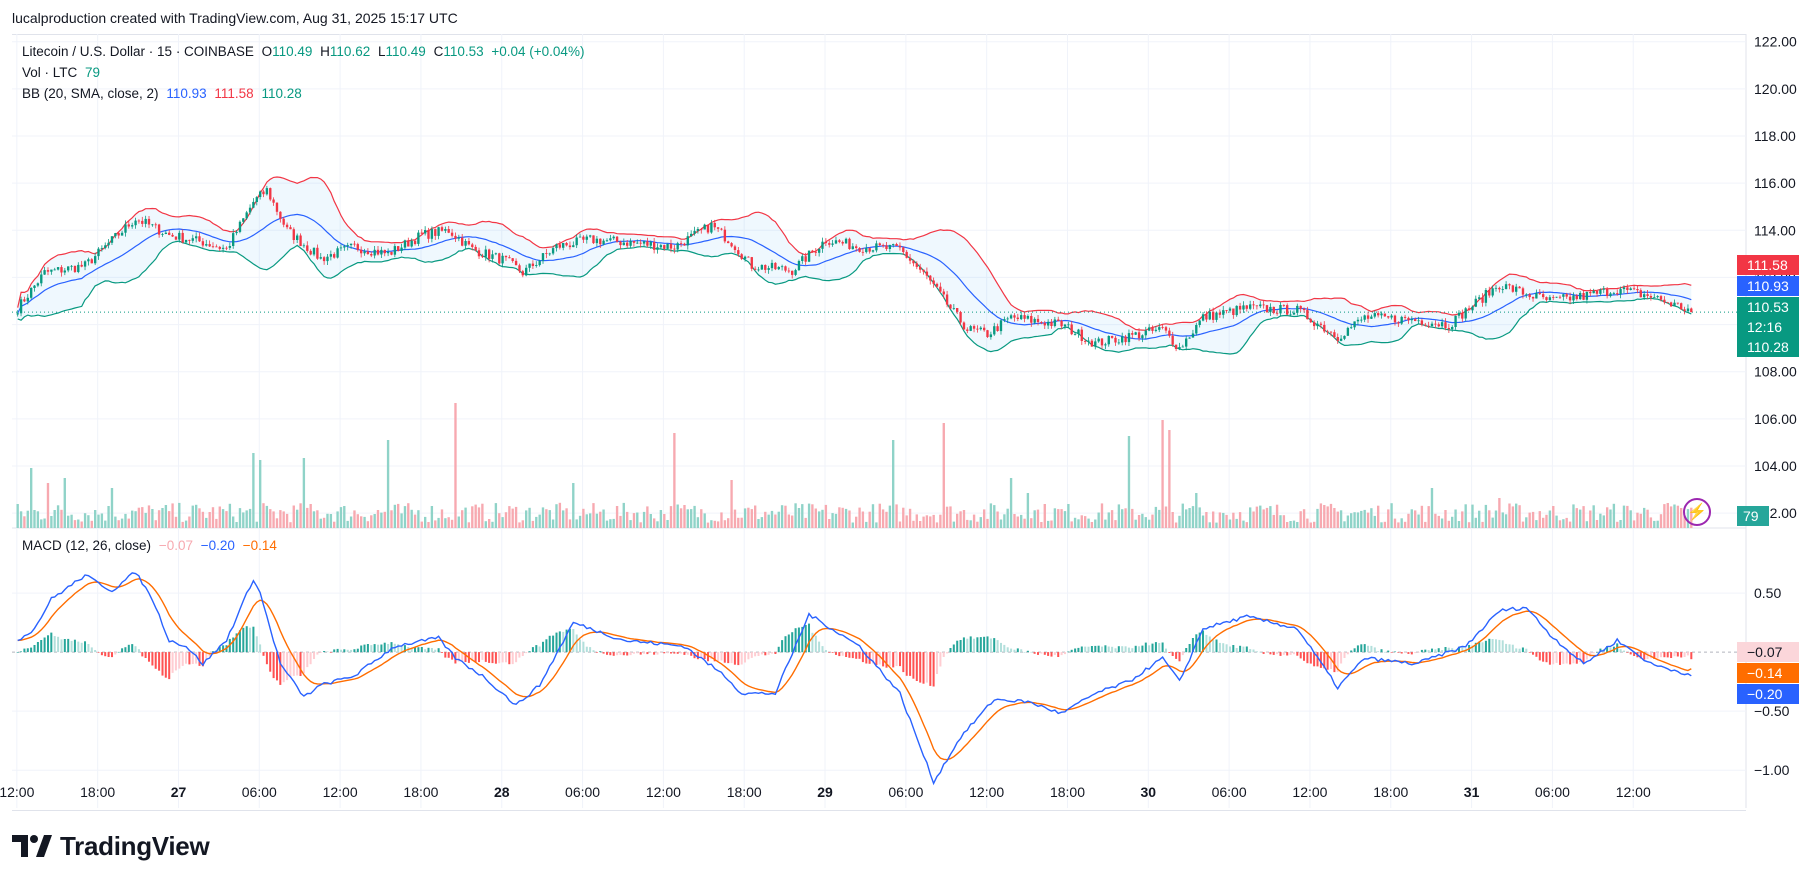 The width and height of the screenshot is (1814, 884). I want to click on time-tick-label: 28, so click(502, 792).